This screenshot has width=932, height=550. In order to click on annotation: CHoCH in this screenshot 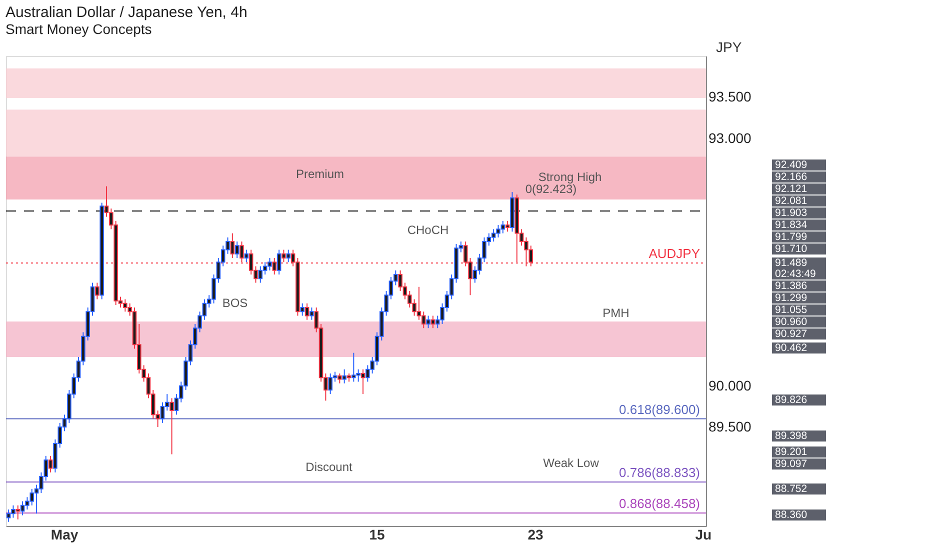, I will do `click(428, 230)`.